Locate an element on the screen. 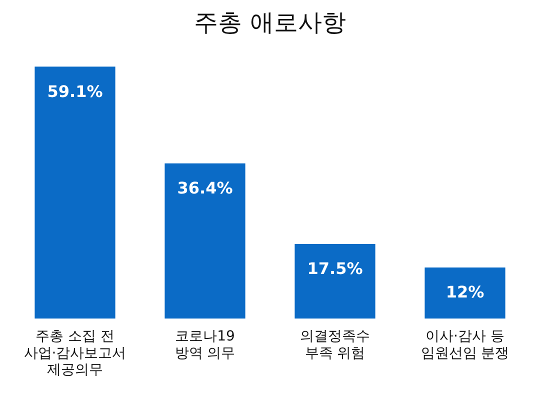 The width and height of the screenshot is (540, 393). data-label: 17.5% is located at coordinates (335, 268).